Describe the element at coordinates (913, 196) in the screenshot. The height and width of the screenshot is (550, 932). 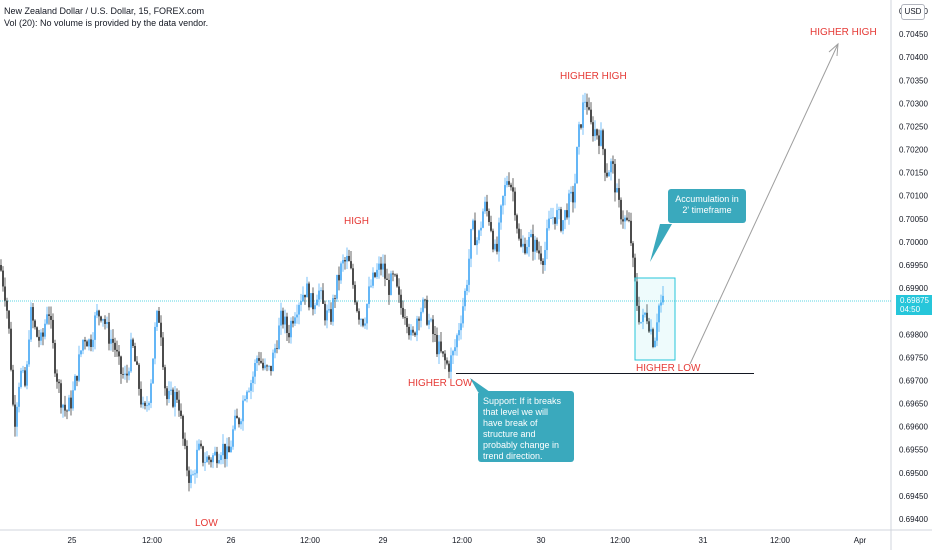
I see `price-tick-label: 0.70100` at that location.